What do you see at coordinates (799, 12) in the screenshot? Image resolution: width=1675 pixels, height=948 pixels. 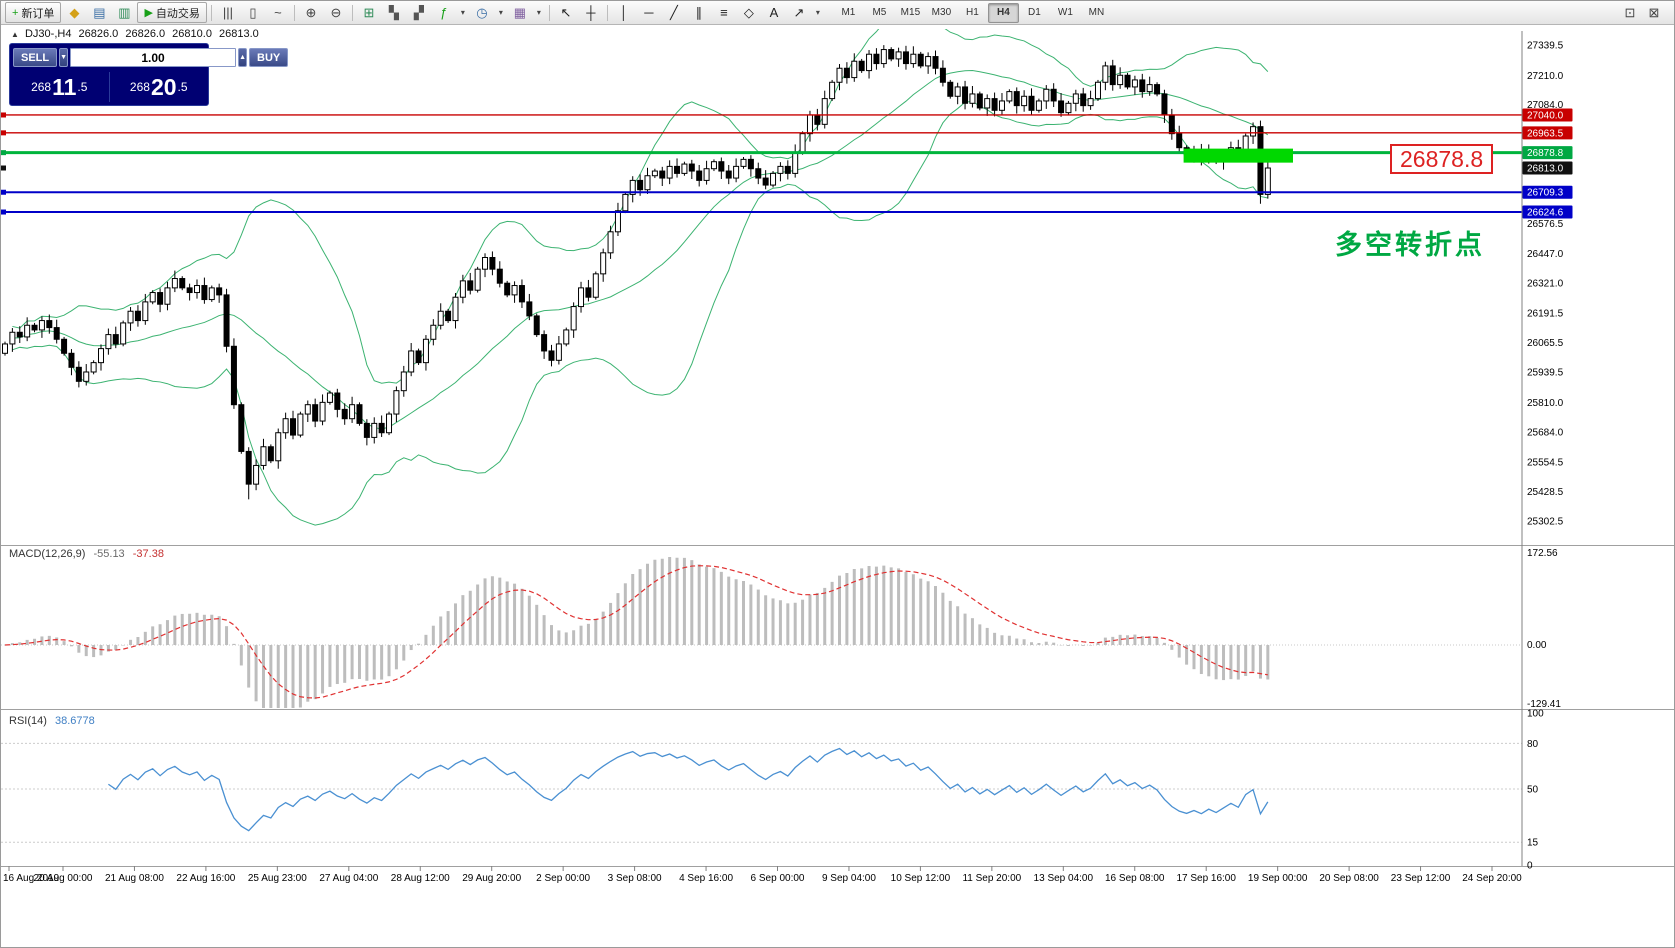 I see `arrows-icon: ↗` at bounding box center [799, 12].